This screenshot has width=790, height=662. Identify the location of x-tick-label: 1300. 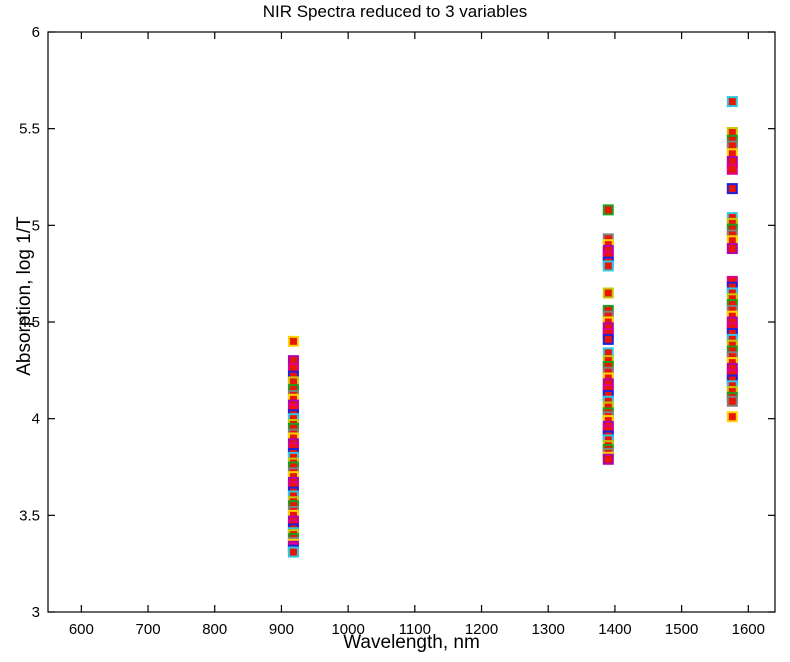
(548, 629).